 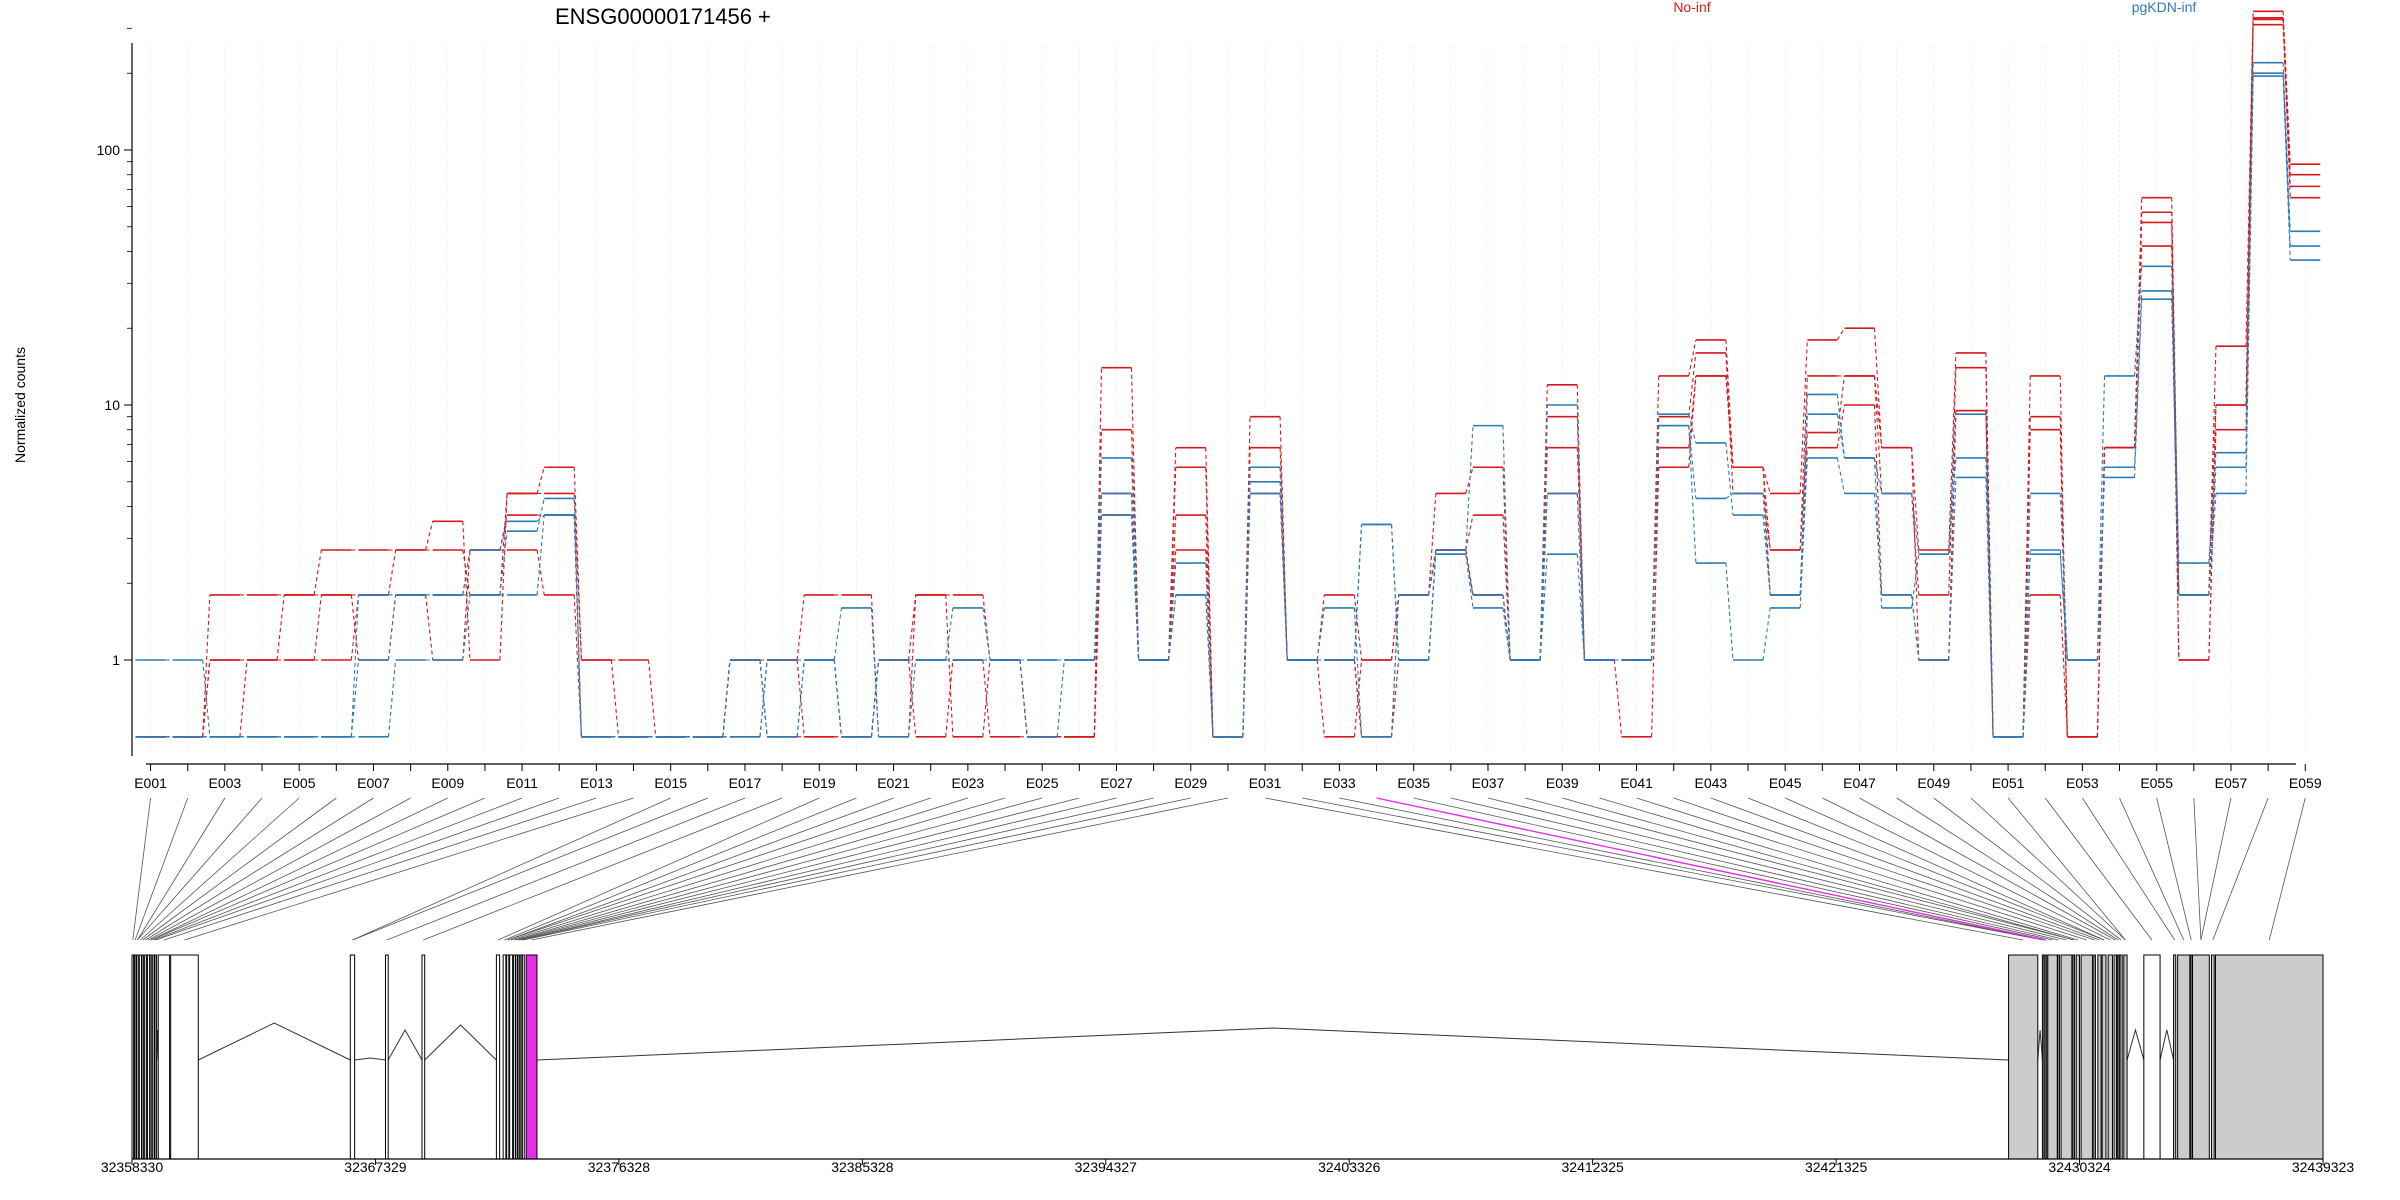 I want to click on genome-tick-label: 32376328, so click(x=619, y=1167).